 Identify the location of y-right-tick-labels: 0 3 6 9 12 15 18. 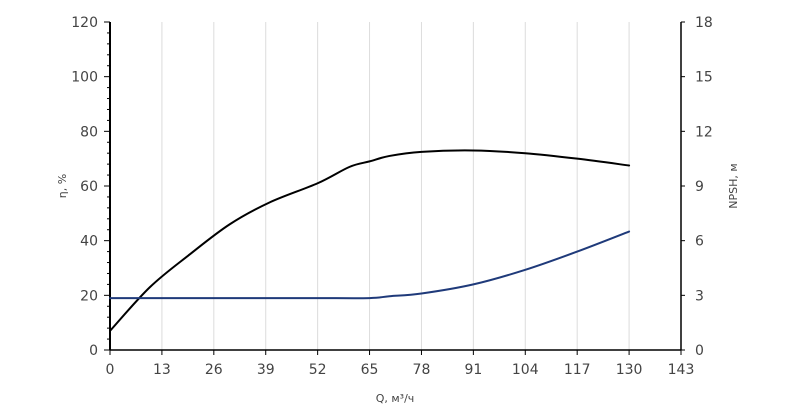
(704, 187).